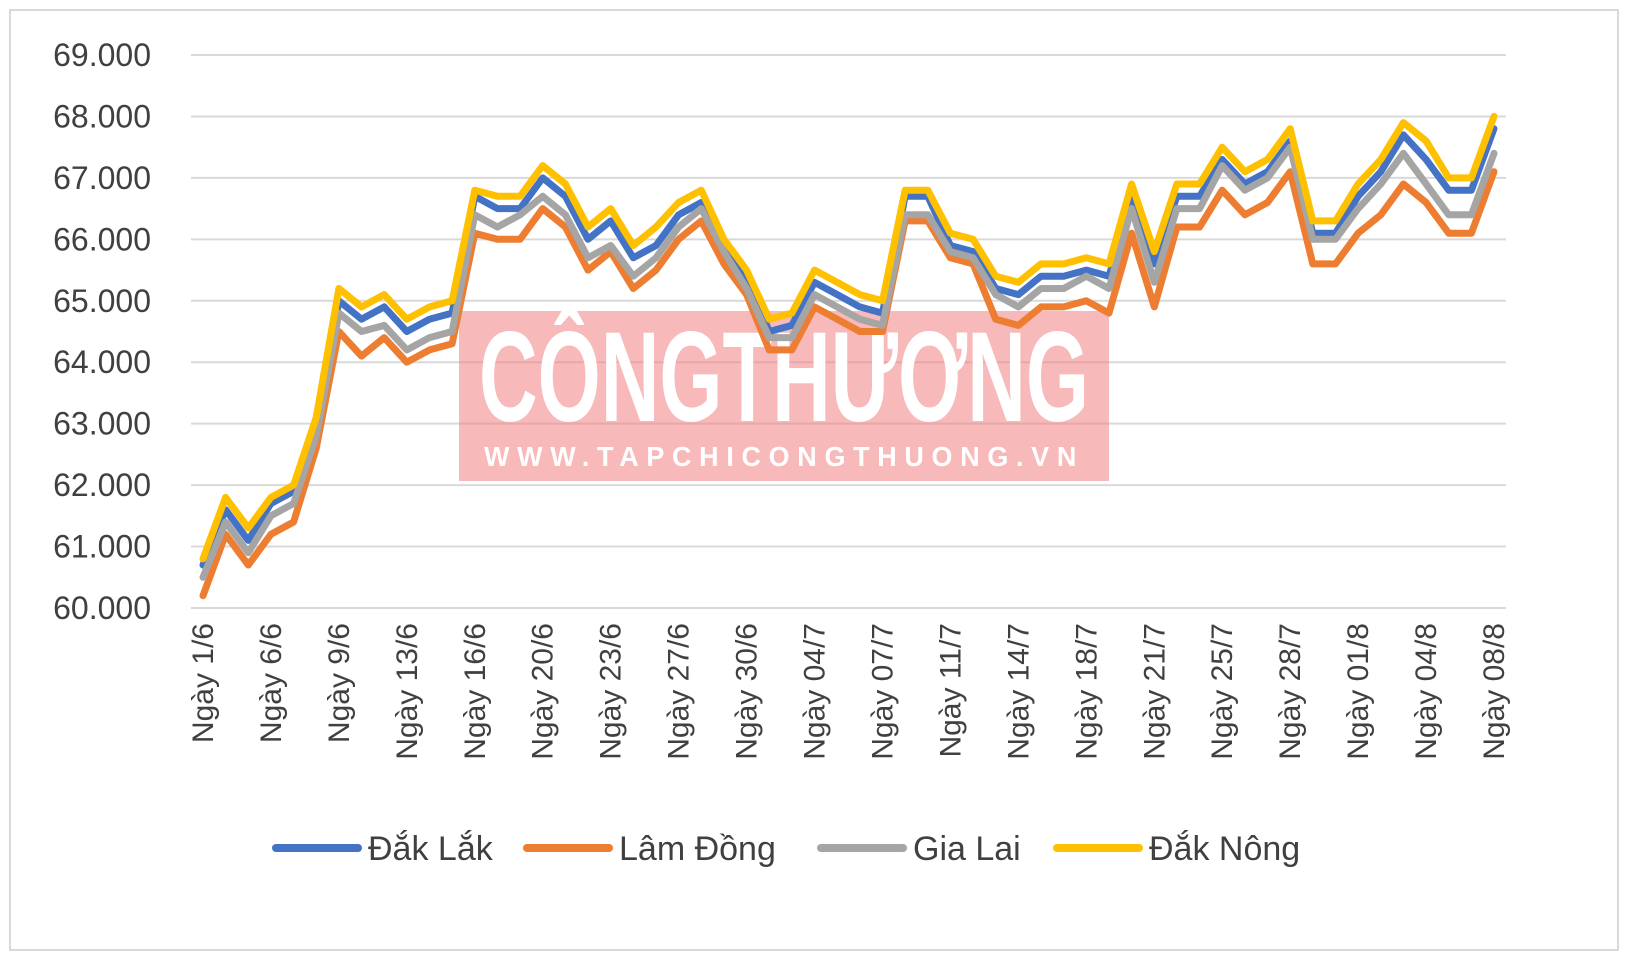 The width and height of the screenshot is (1628, 960). What do you see at coordinates (102, 178) in the screenshot?
I see `y-tick-label: 67.000` at bounding box center [102, 178].